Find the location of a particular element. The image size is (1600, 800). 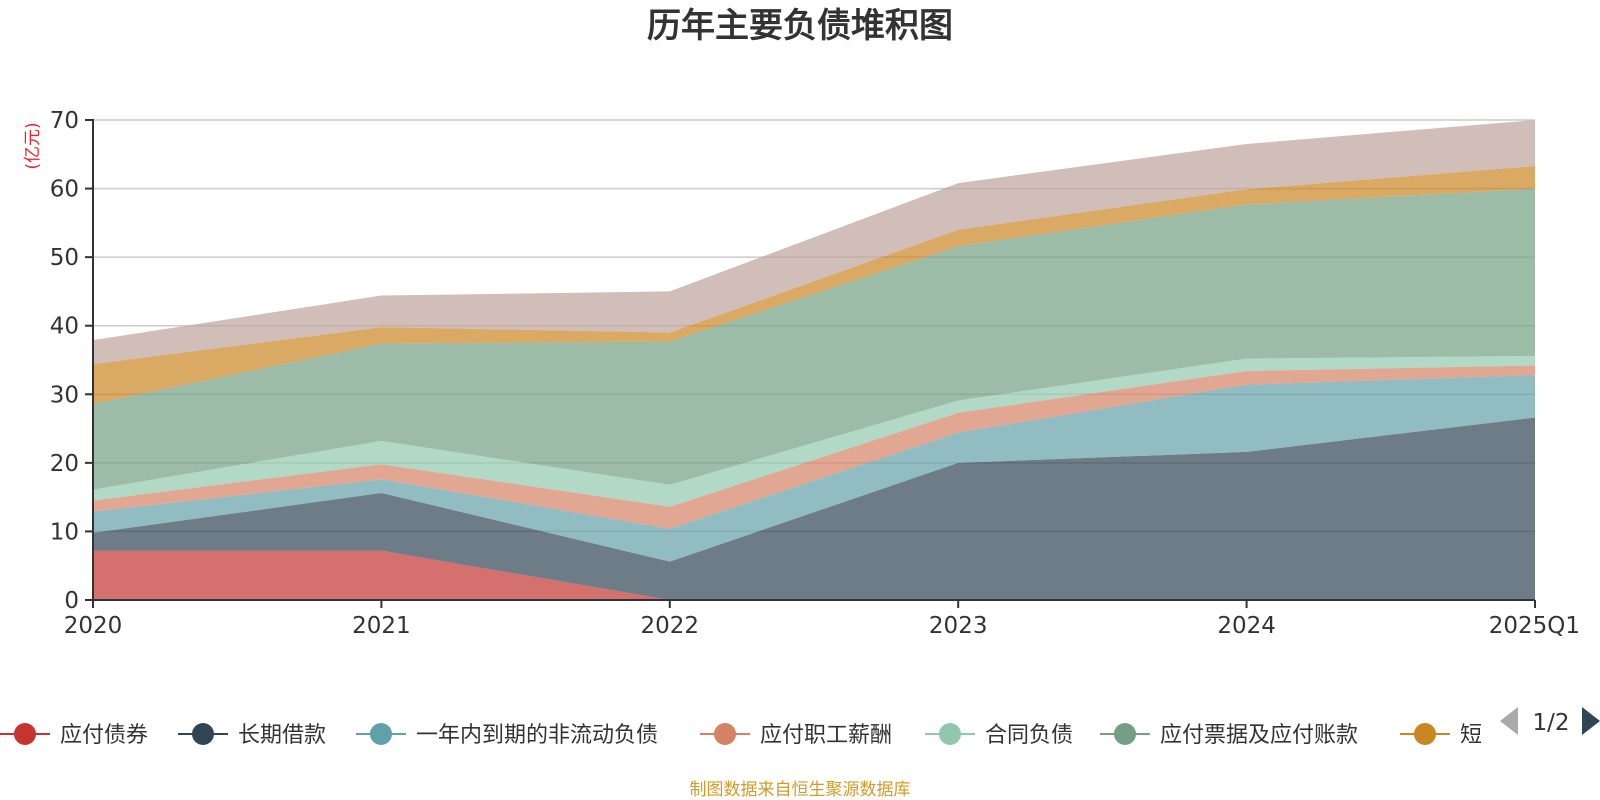

y-tick-label: 70 is located at coordinates (64, 121).